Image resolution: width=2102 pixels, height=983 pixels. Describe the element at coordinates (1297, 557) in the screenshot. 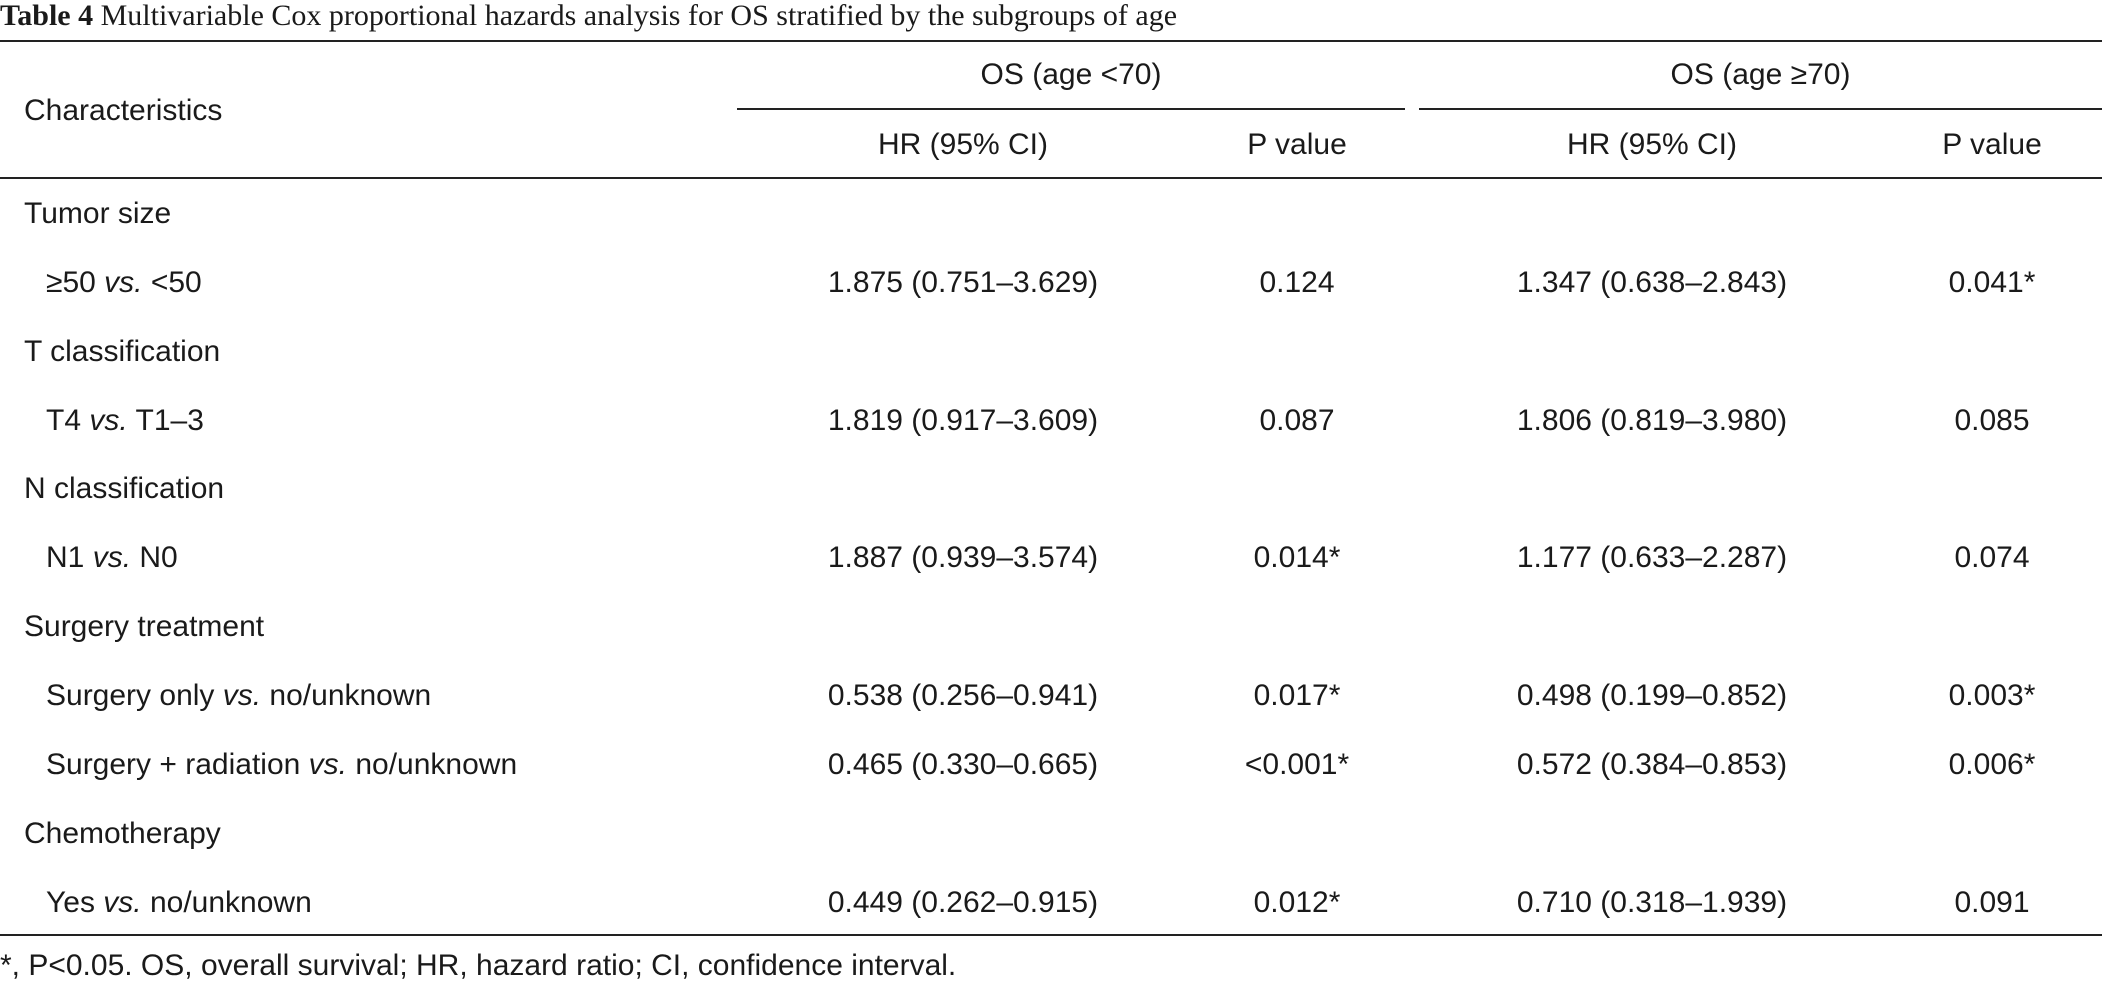

I see `p-under-70-cell: 0.014*` at that location.